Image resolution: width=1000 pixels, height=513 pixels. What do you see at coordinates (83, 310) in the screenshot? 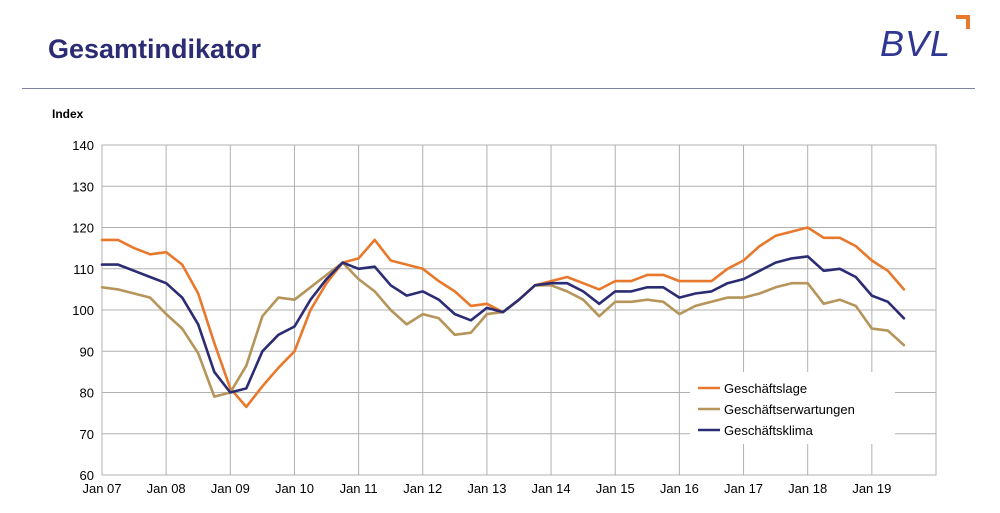
I see `y-tick-label: 100` at bounding box center [83, 310].